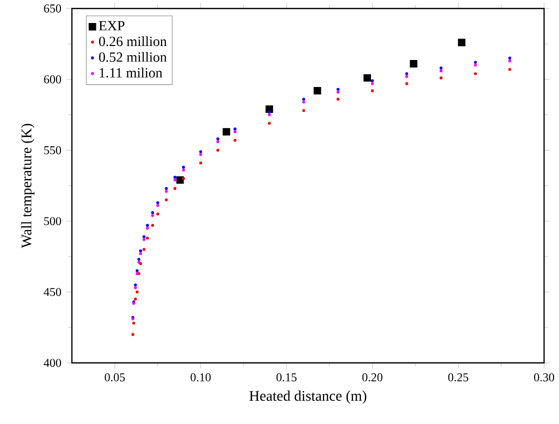 The image size is (559, 424). What do you see at coordinates (286, 377) in the screenshot?
I see `x-tick-label: 0.15` at bounding box center [286, 377].